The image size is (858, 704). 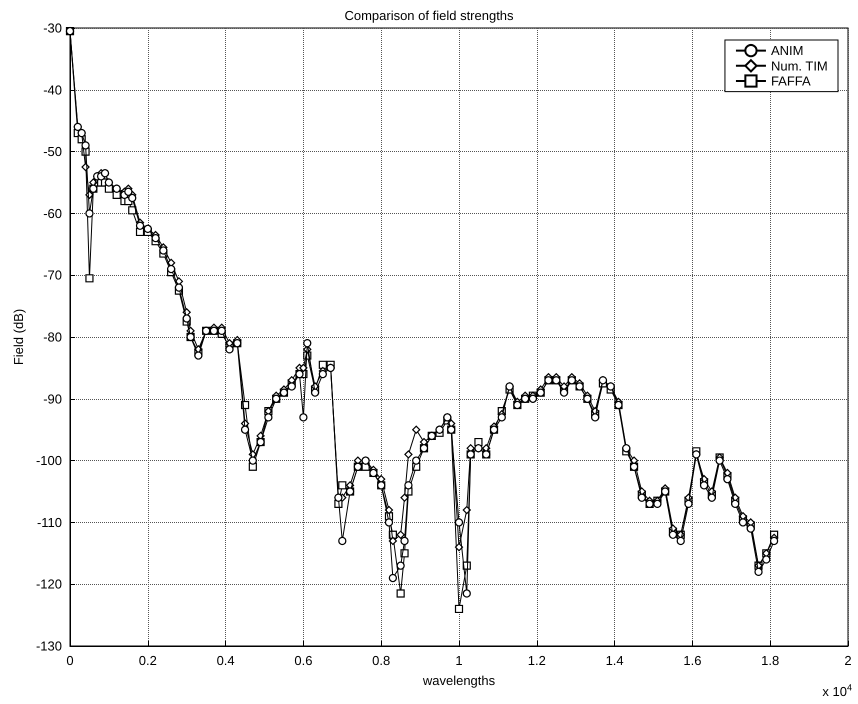 I want to click on y-axis-title: Field (dB), so click(x=18, y=337).